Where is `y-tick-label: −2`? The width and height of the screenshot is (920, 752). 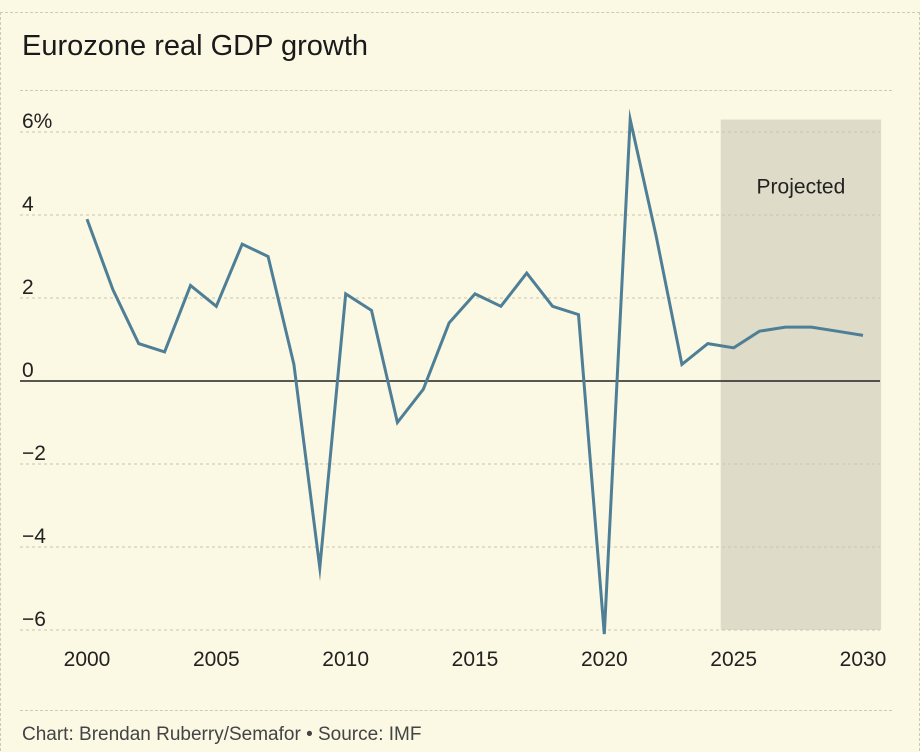 y-tick-label: −2 is located at coordinates (34, 453).